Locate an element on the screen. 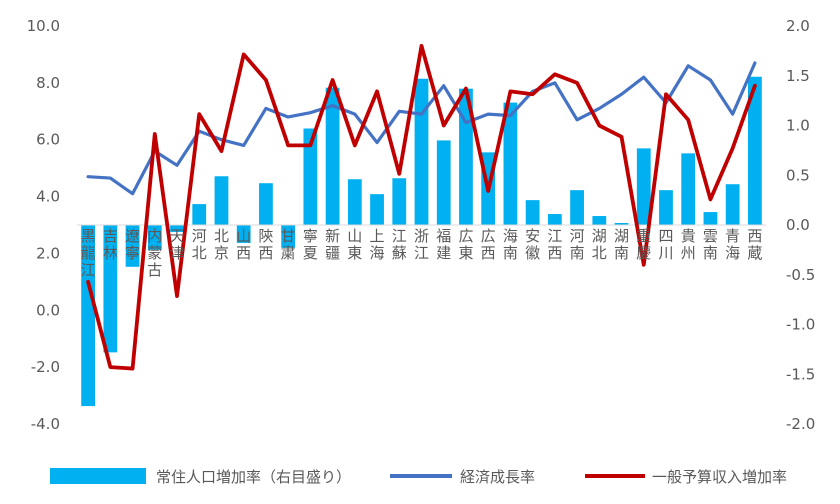 The image size is (840, 504). bar-湖南 is located at coordinates (621, 224).